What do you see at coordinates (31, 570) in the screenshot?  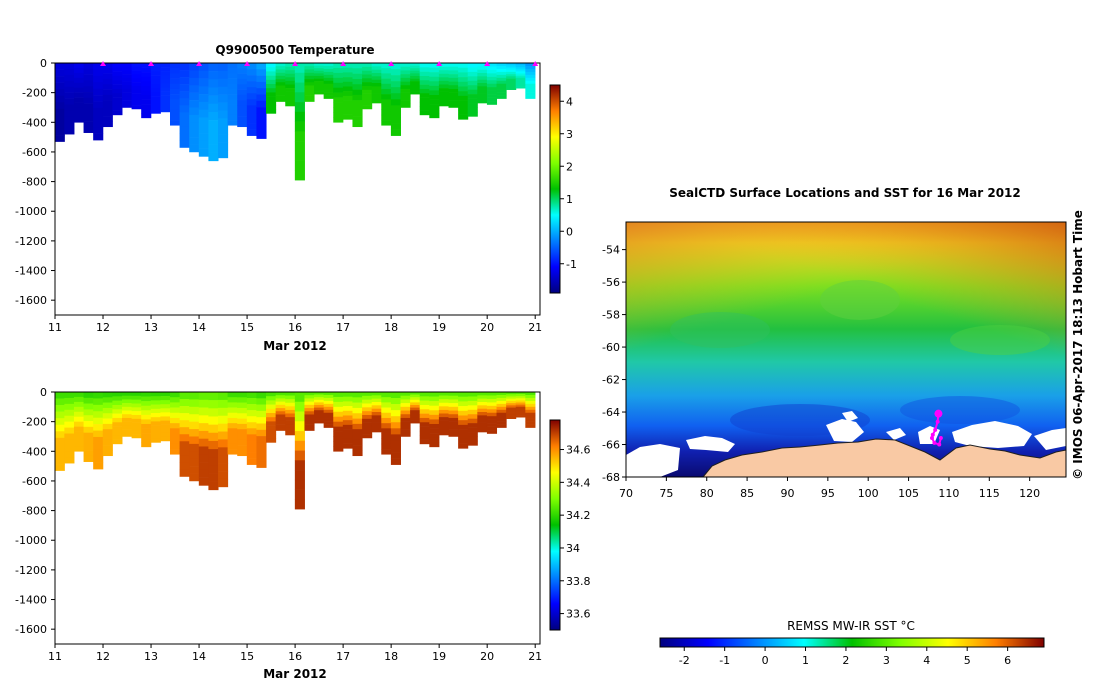 I see `y-tick-label: -1200` at bounding box center [31, 570].